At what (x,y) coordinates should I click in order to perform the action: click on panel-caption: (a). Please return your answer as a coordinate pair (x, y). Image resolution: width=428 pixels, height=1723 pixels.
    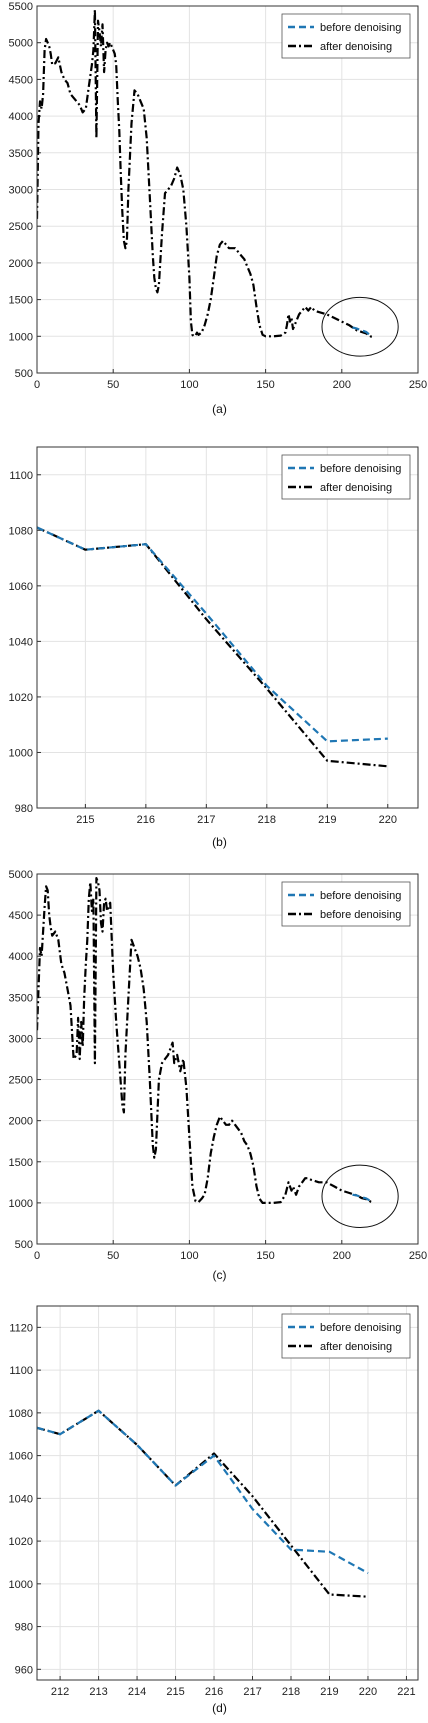
    Looking at the image, I should click on (219, 409).